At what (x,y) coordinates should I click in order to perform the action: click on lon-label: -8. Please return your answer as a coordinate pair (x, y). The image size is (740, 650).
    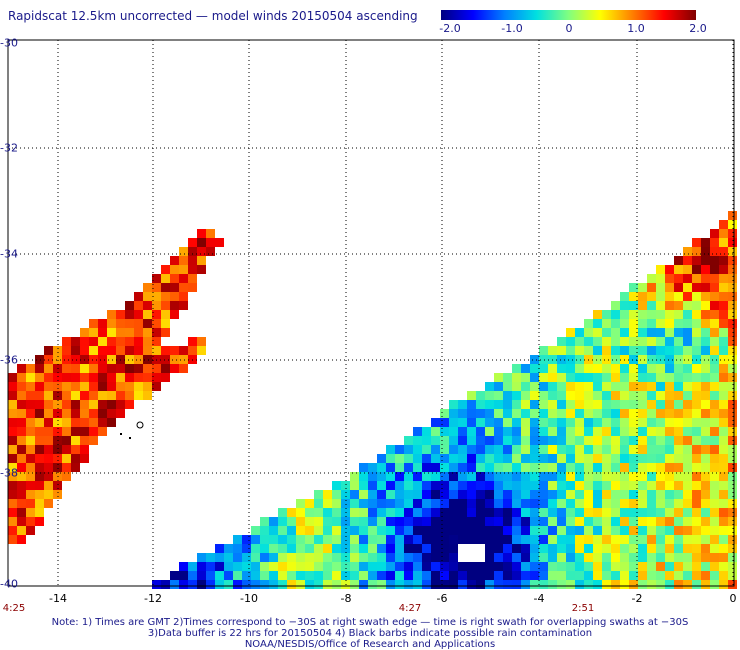
    Looking at the image, I should click on (346, 598).